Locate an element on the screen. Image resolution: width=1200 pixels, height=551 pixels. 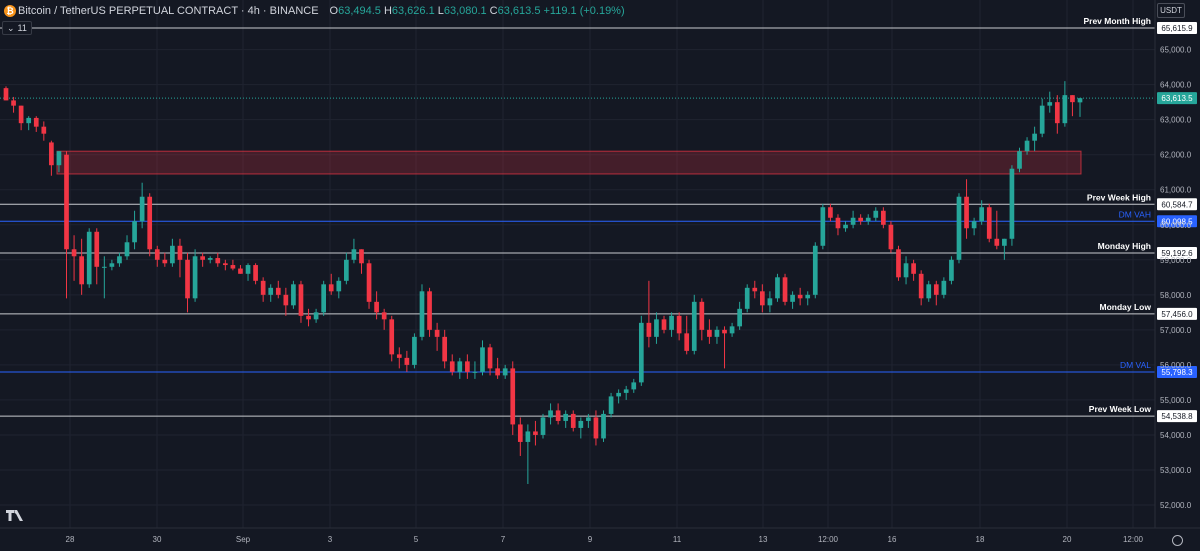
level-price-label: 54,538.8 is located at coordinates (1177, 416).